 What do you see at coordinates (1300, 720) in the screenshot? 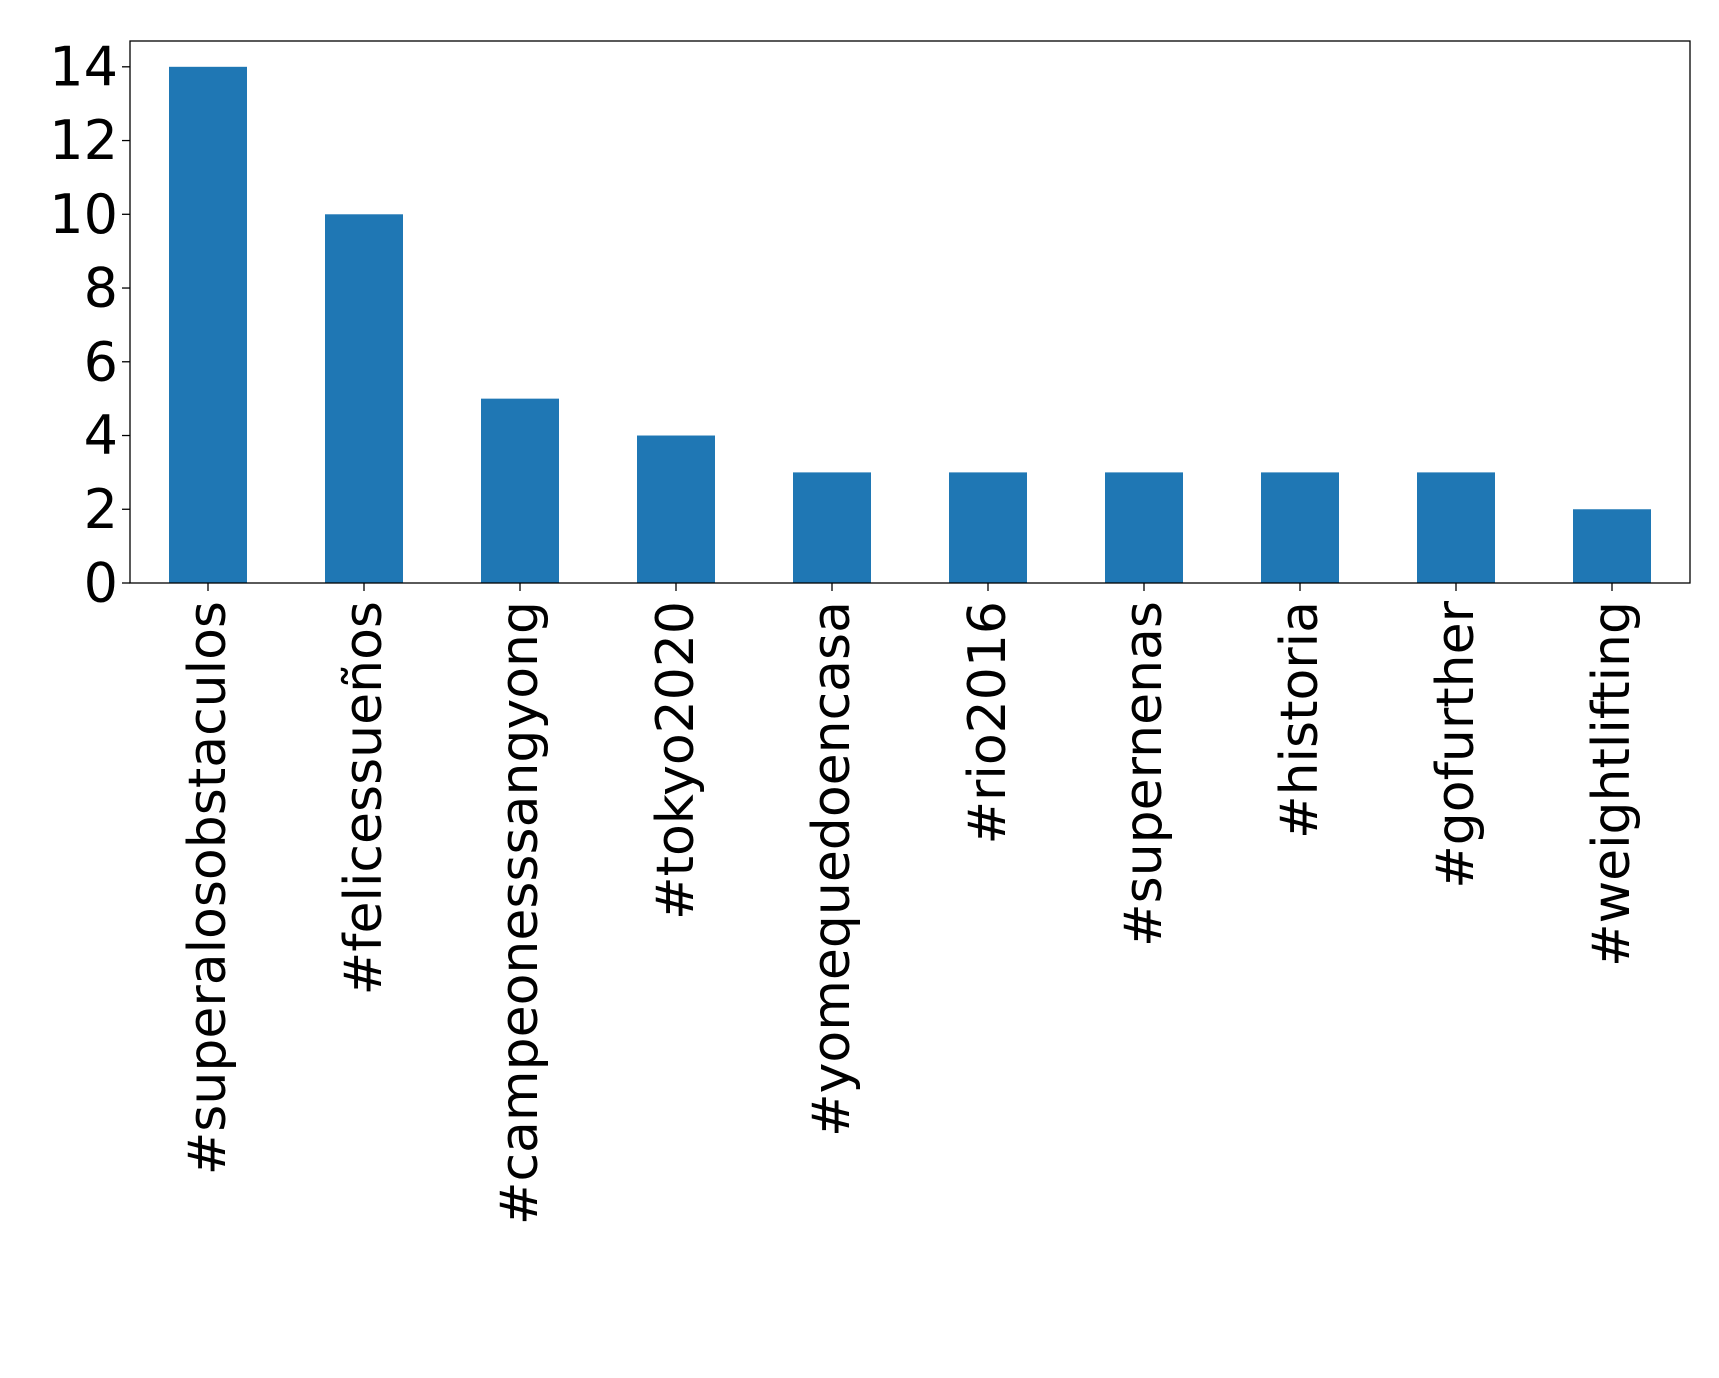
I see `x-tick-label-7: #historia` at bounding box center [1300, 720].